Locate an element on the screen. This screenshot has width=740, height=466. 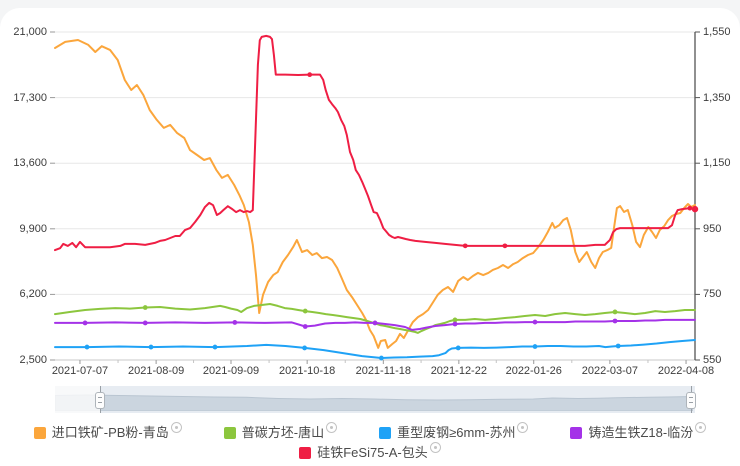
legend-label: 铸造生铁Z18-临汾 is located at coordinates (641, 432).